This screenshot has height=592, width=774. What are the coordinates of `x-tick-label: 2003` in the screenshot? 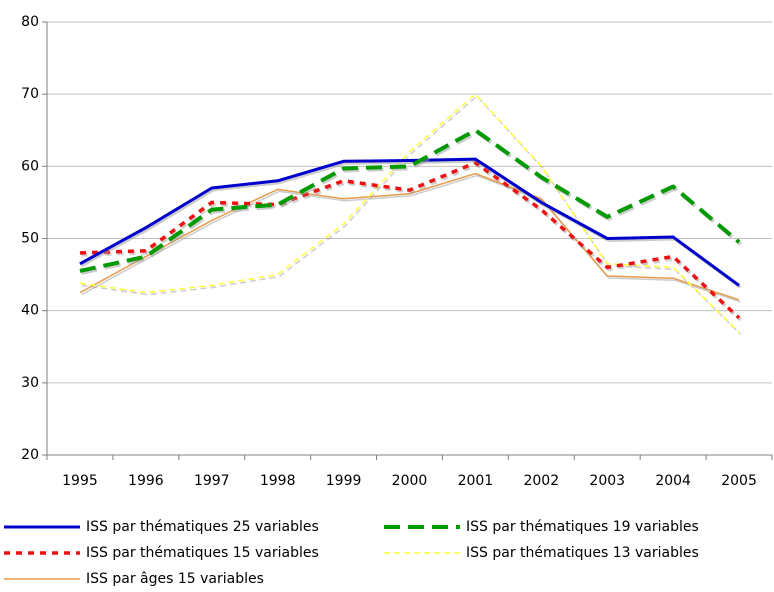 It's located at (607, 481).